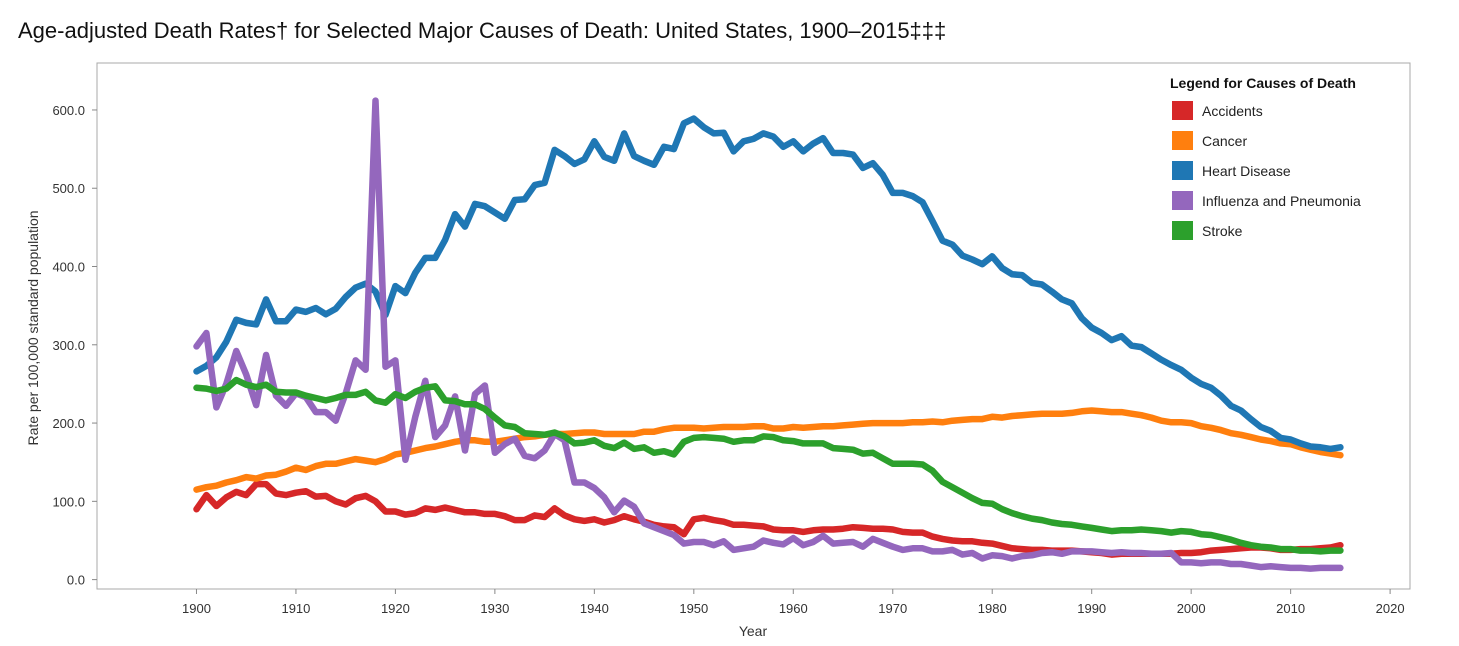 The image size is (1459, 646). I want to click on x-tick-label: 1980, so click(992, 608).